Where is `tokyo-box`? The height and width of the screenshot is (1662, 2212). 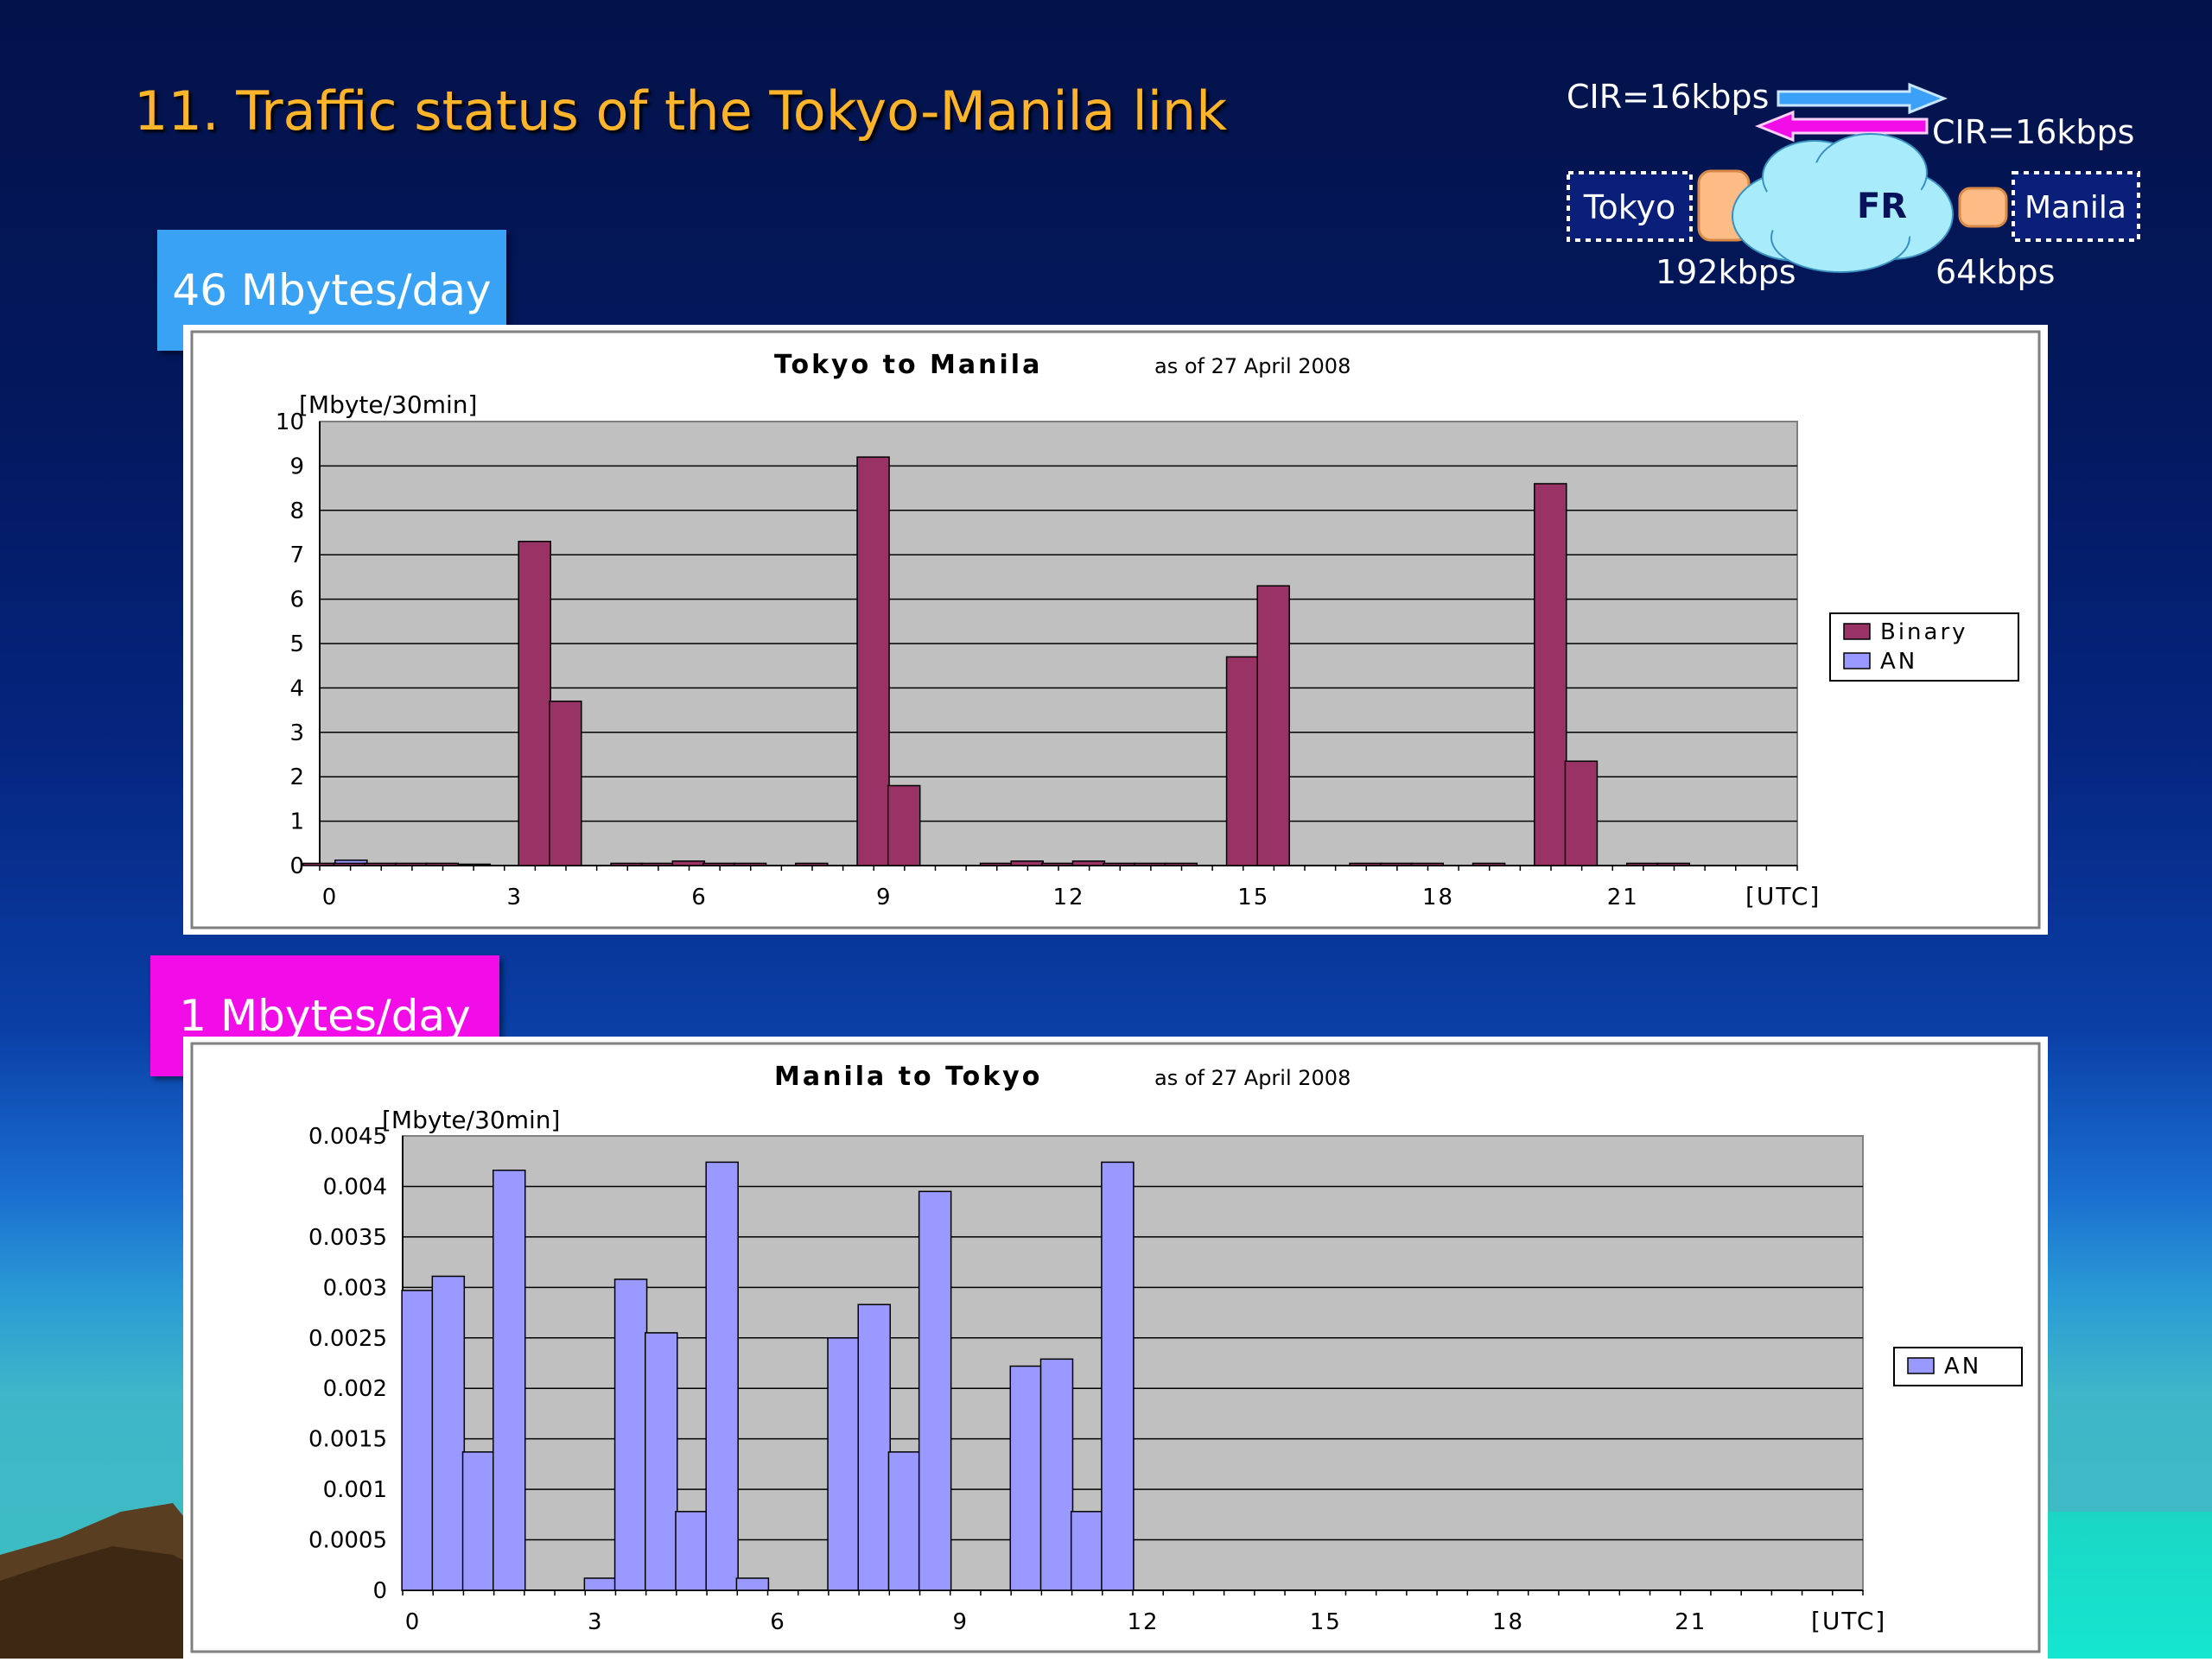 tokyo-box is located at coordinates (1630, 206).